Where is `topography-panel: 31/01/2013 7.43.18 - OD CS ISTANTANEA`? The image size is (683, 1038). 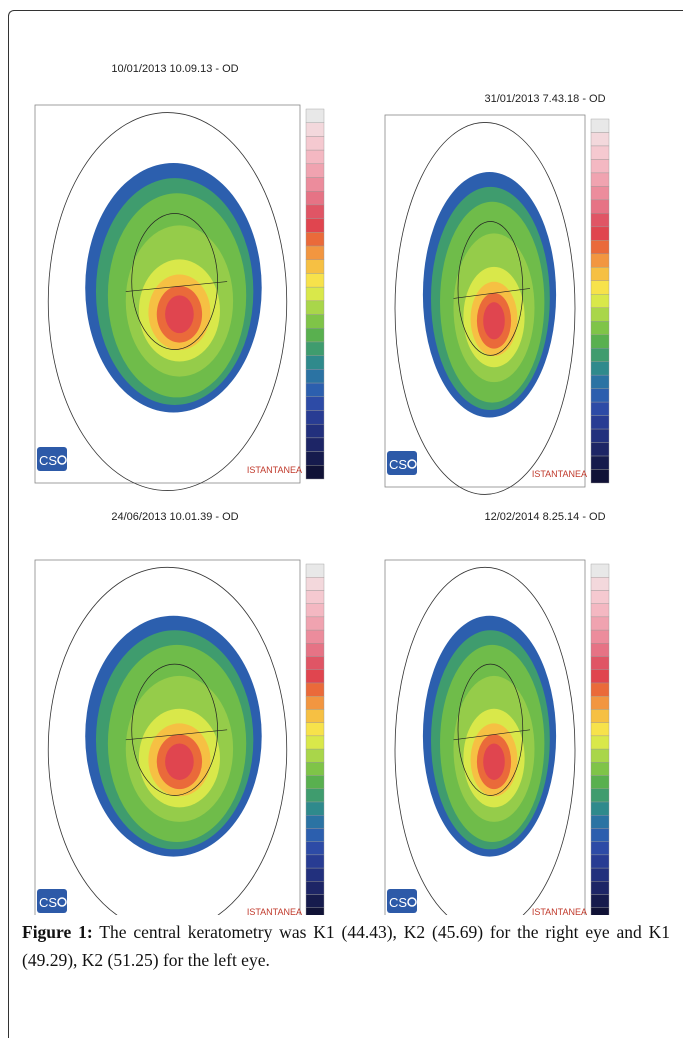
topography-panel: 31/01/2013 7.43.18 - OD CS ISTANTANEA is located at coordinates (497, 294).